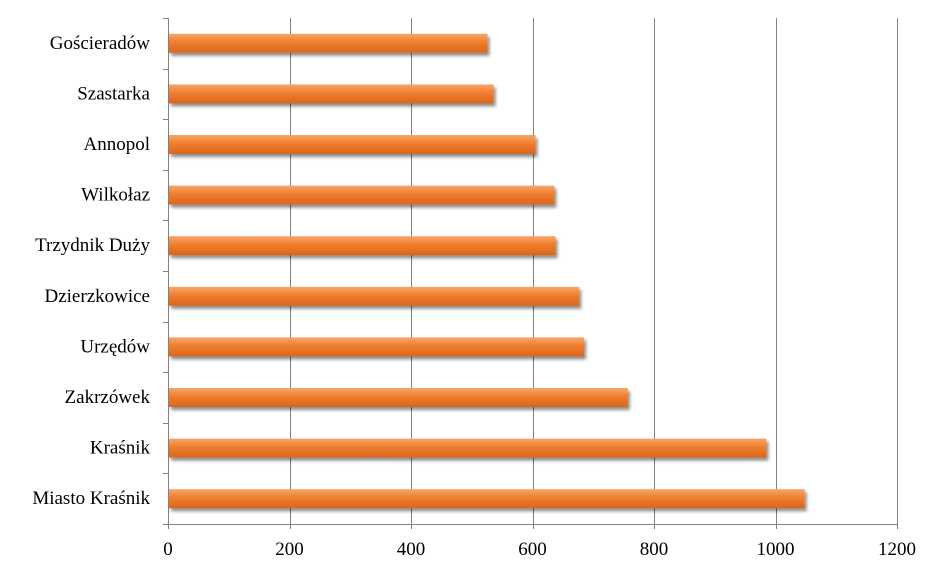 The image size is (942, 573). Describe the element at coordinates (487, 499) in the screenshot. I see `bar-miasto-kraśnik` at that location.